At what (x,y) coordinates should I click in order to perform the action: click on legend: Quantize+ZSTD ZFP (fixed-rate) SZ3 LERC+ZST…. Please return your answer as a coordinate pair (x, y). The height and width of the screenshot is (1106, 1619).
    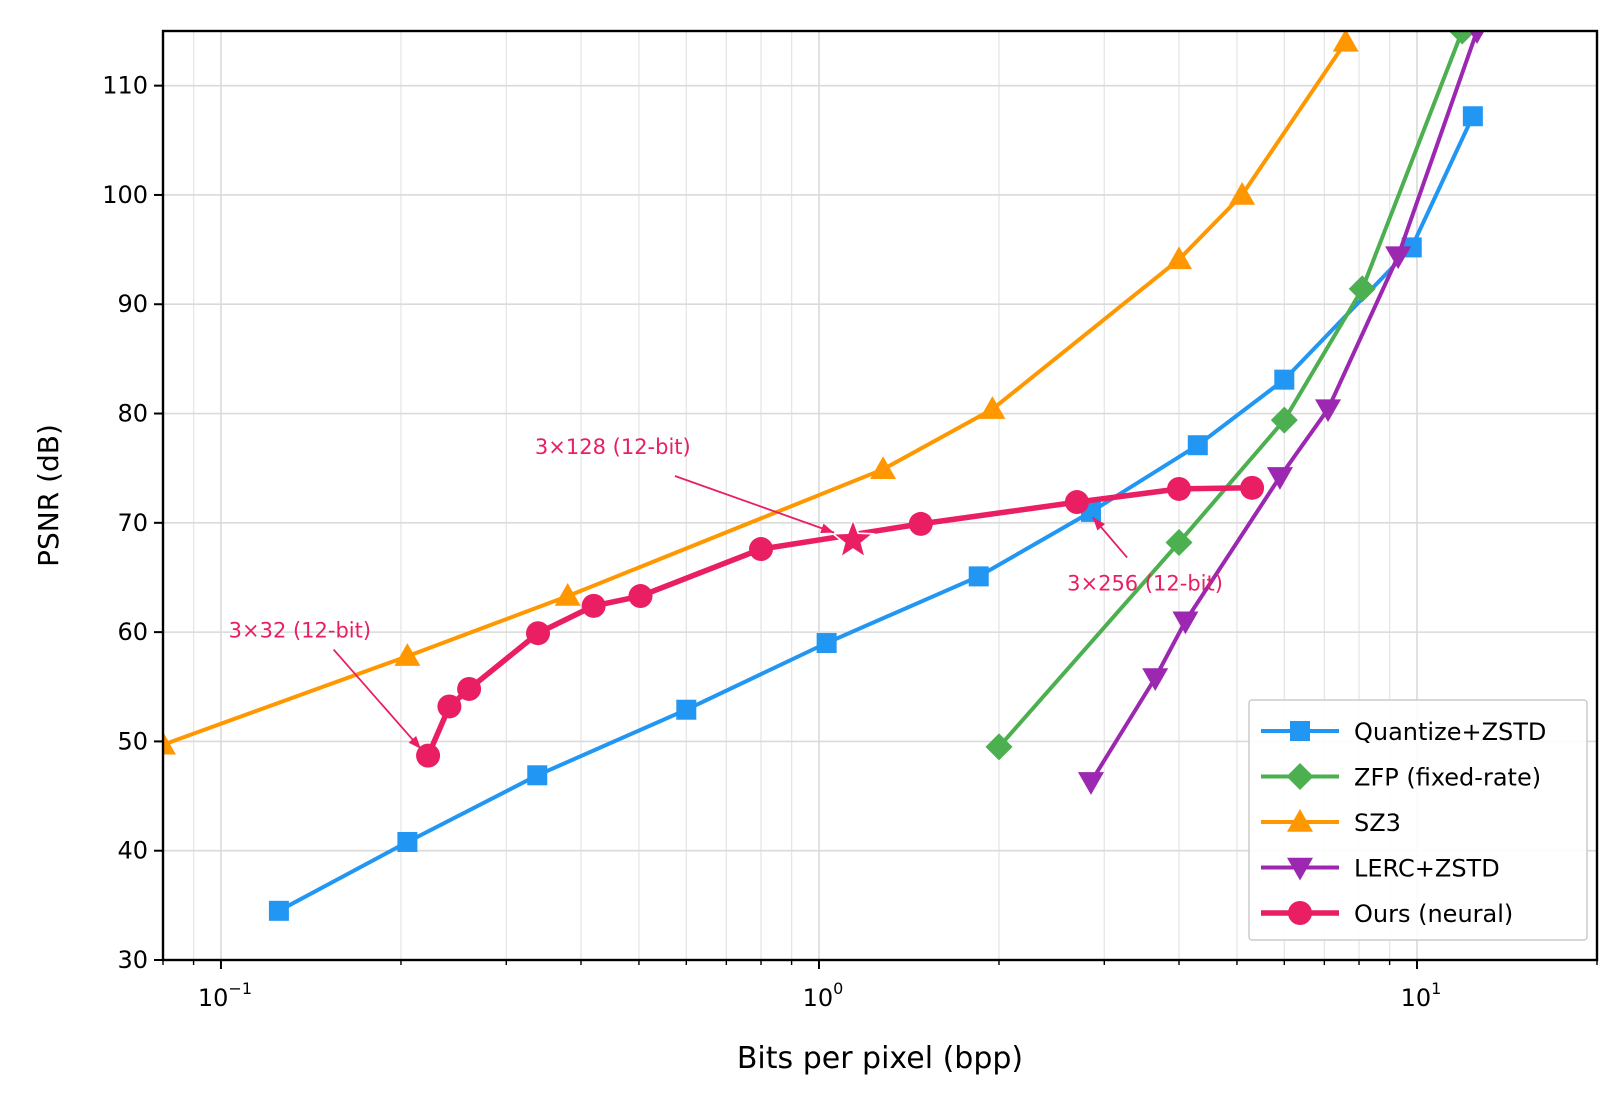
    Looking at the image, I should click on (1418, 820).